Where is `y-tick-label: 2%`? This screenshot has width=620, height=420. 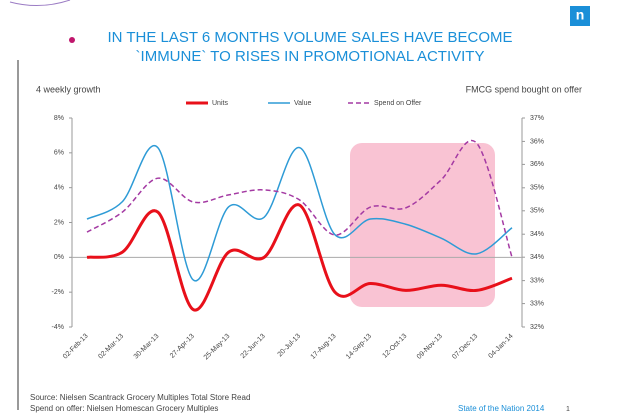
y-tick-label: 2% is located at coordinates (59, 222).